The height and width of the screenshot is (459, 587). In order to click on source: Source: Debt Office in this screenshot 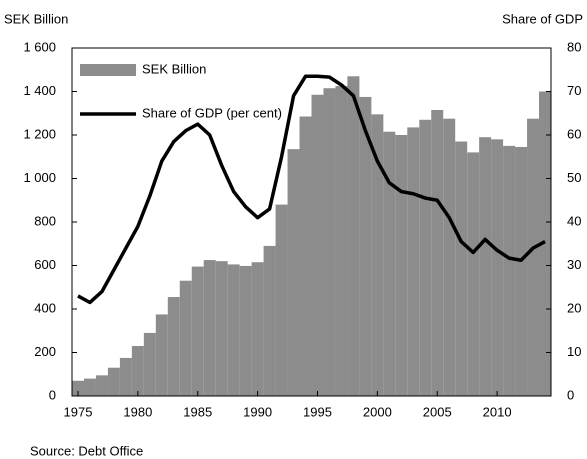, I will do `click(86, 450)`.